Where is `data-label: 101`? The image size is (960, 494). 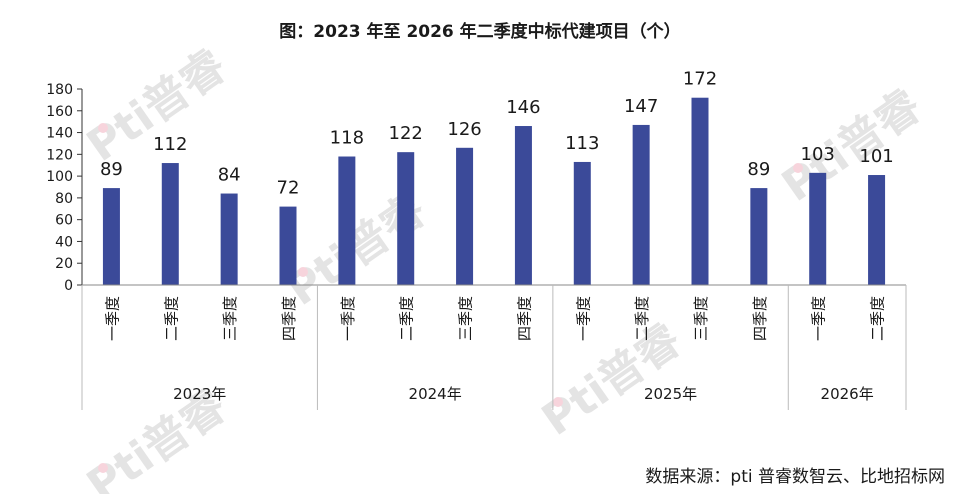 data-label: 101 is located at coordinates (876, 156).